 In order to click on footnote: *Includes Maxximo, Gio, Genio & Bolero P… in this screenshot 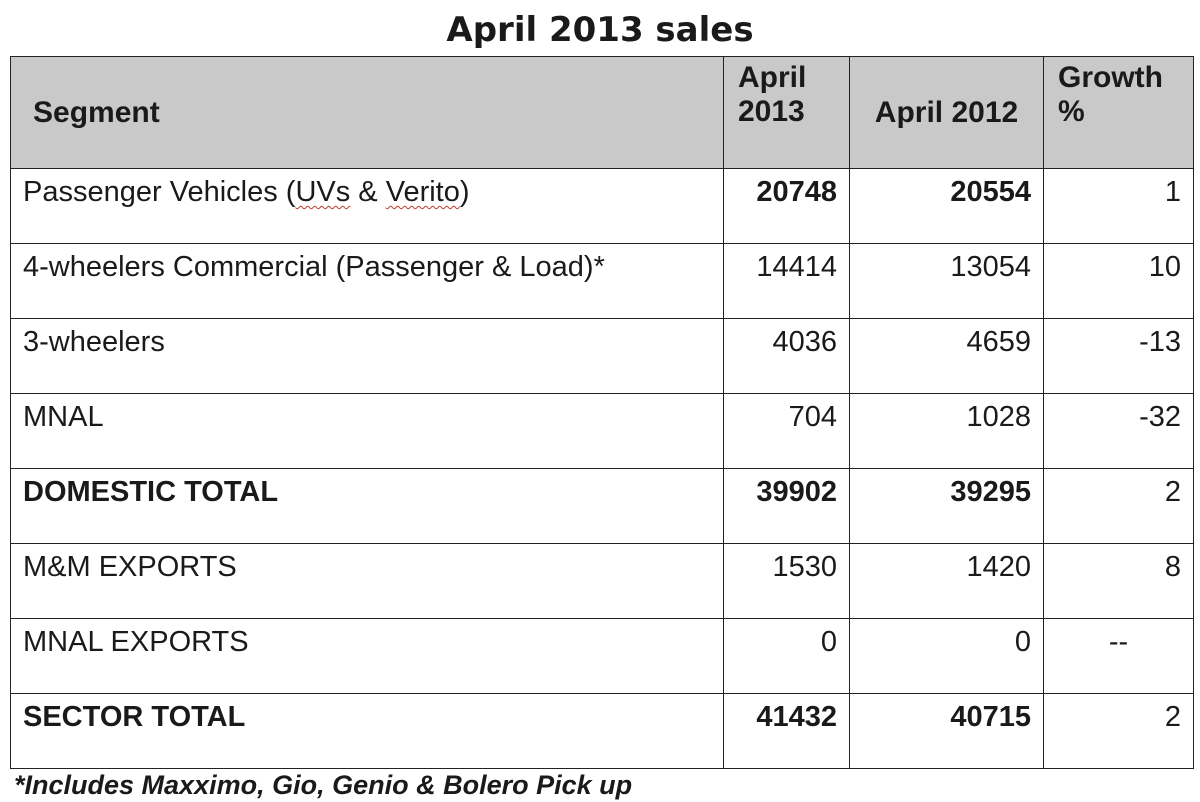, I will do `click(323, 785)`.